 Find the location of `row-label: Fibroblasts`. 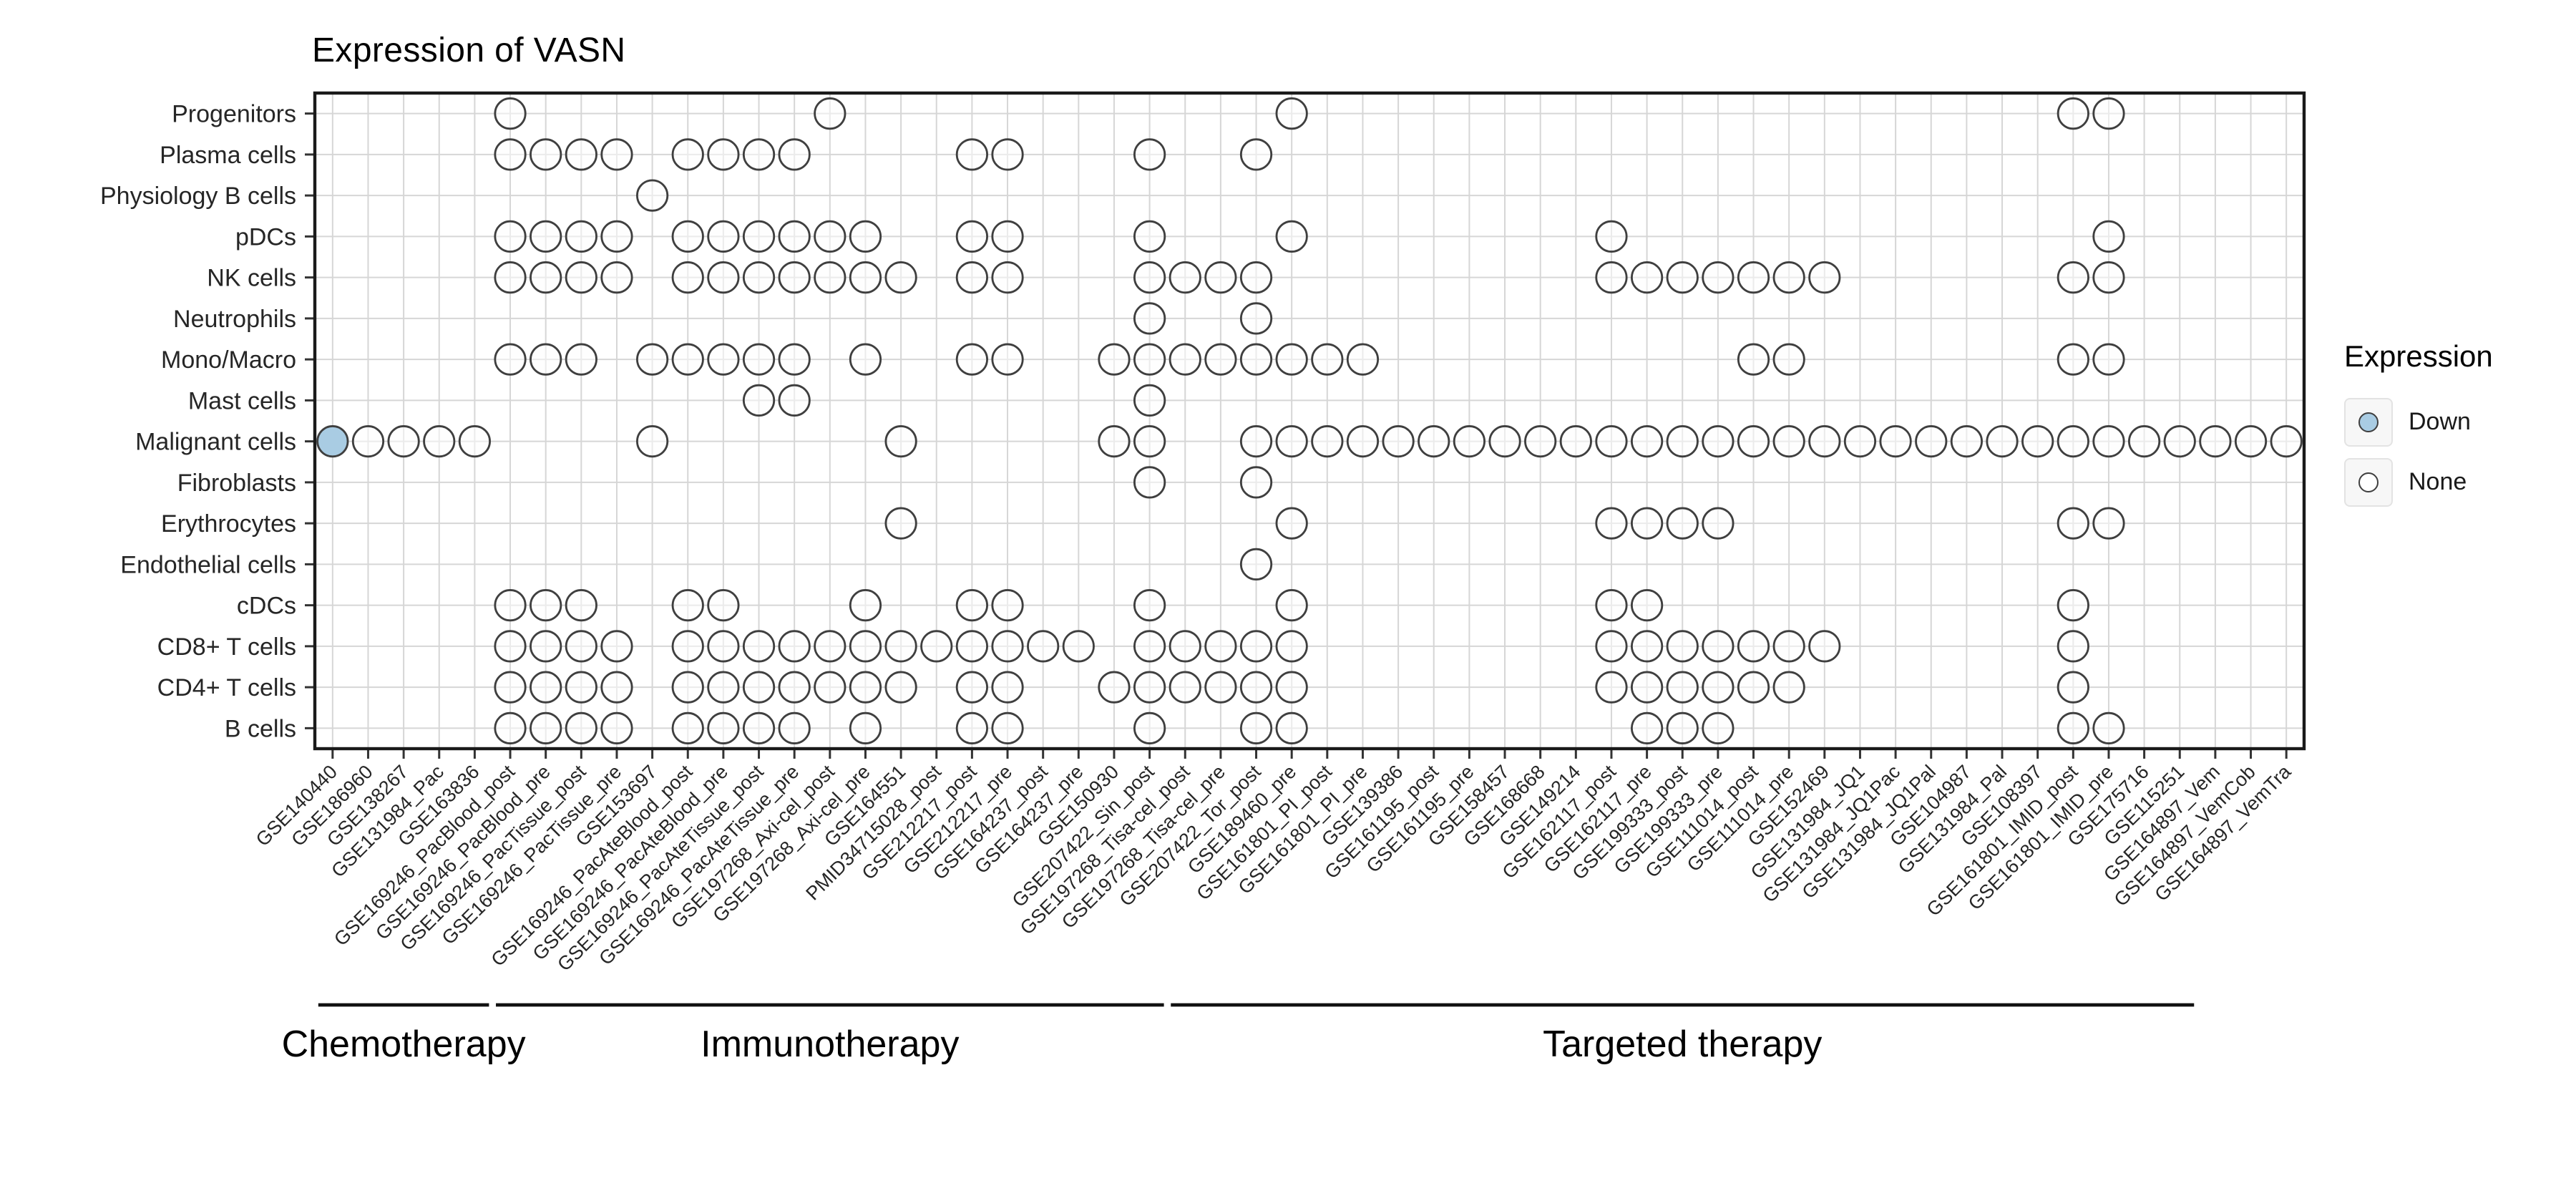

row-label: Fibroblasts is located at coordinates (236, 483).